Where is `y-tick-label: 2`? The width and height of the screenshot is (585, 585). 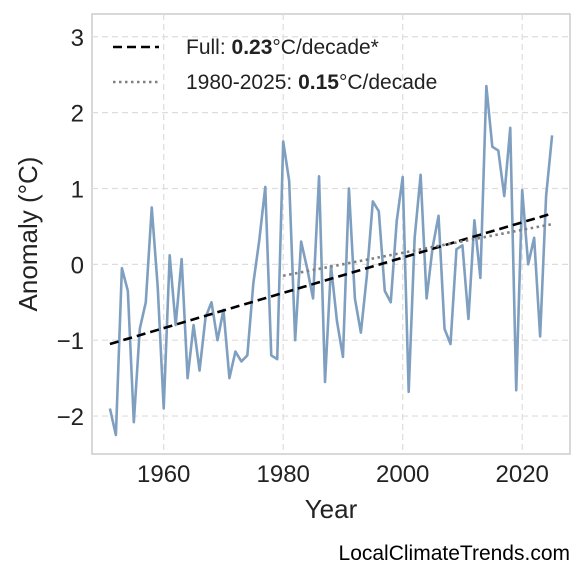 y-tick-label: 2 is located at coordinates (77, 114).